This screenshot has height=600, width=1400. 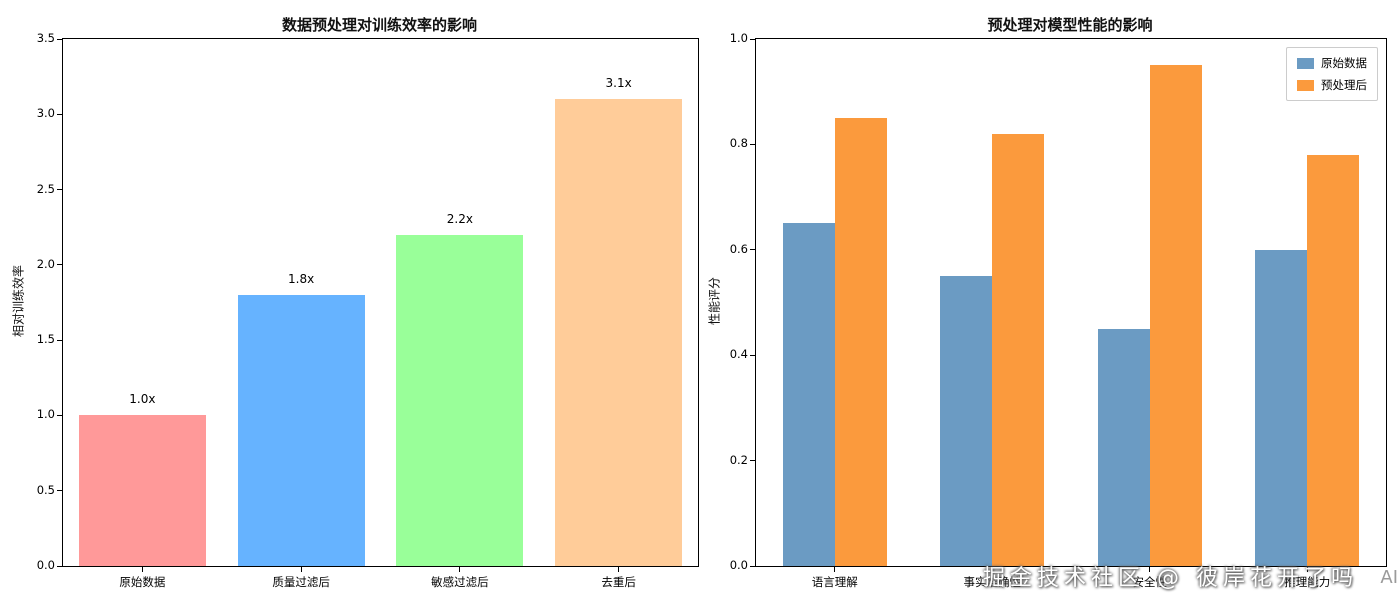 I want to click on legend-item-raw-data: 原始数据, so click(x=1332, y=63).